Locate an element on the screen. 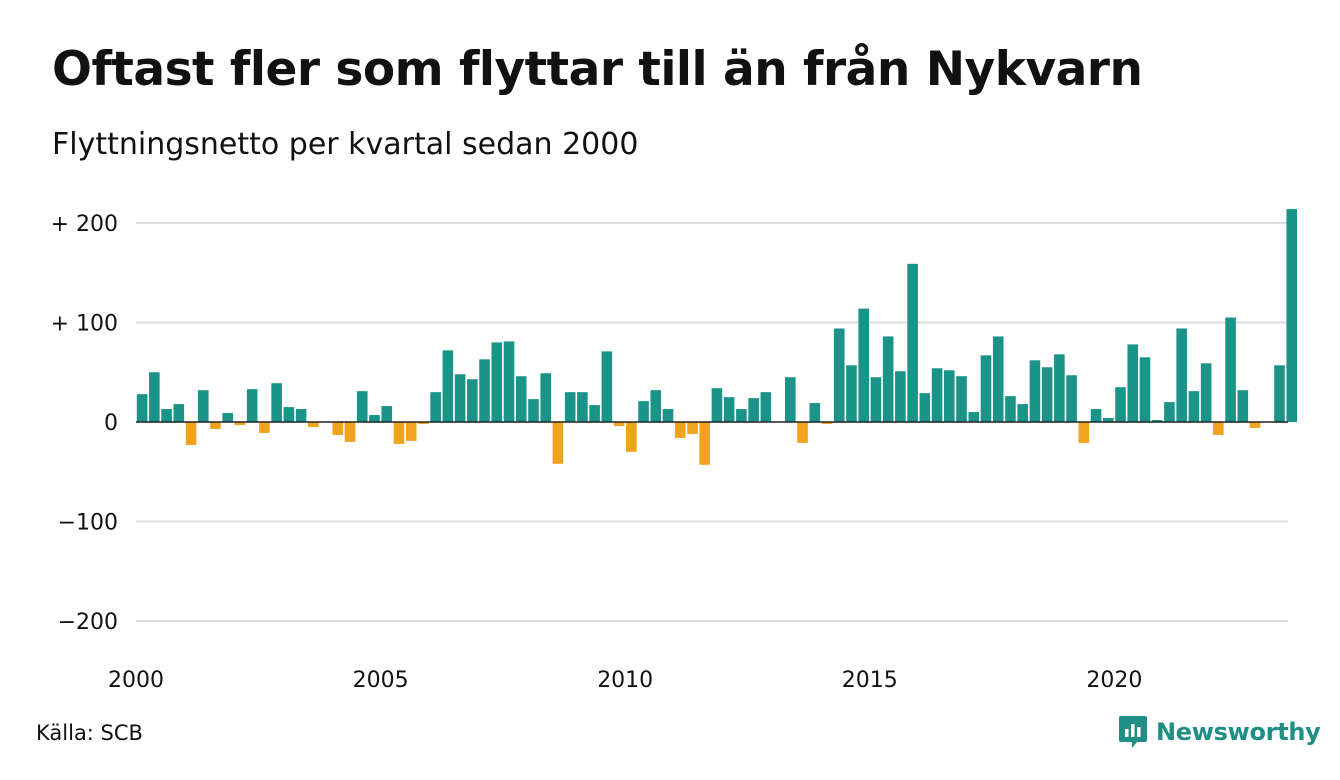 The height and width of the screenshot is (780, 1340). y-axis-ticks: + 200 + 100 0 −100 −200 is located at coordinates (84, 423).